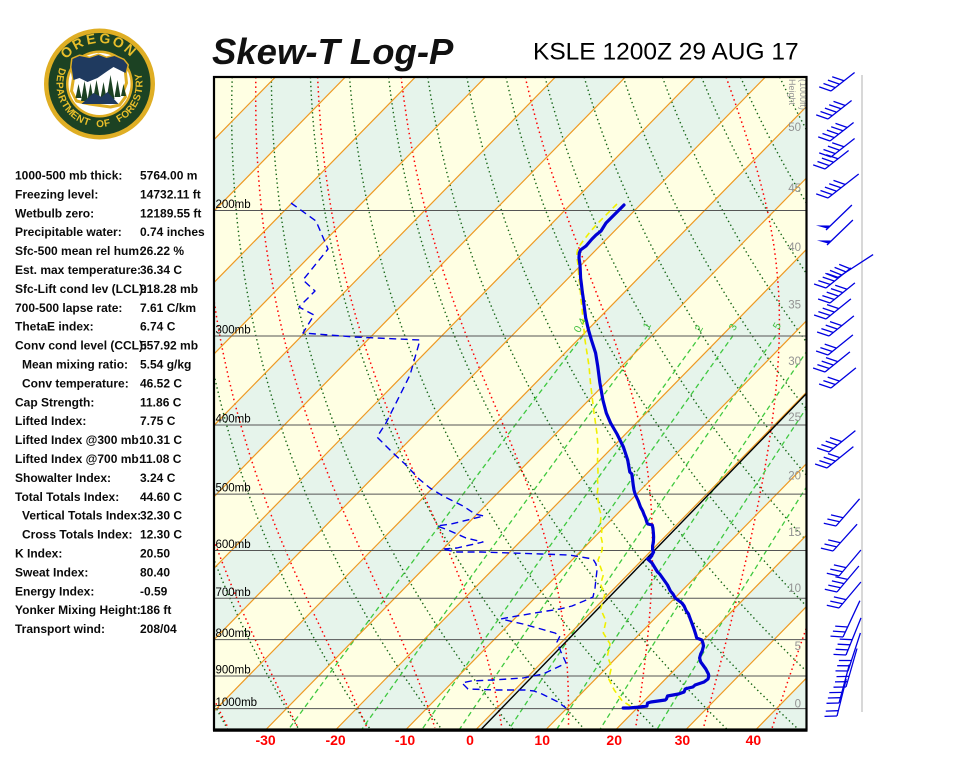 This screenshot has width=960, height=768. Describe the element at coordinates (335, 740) in the screenshot. I see `svg-text: -20` at that location.